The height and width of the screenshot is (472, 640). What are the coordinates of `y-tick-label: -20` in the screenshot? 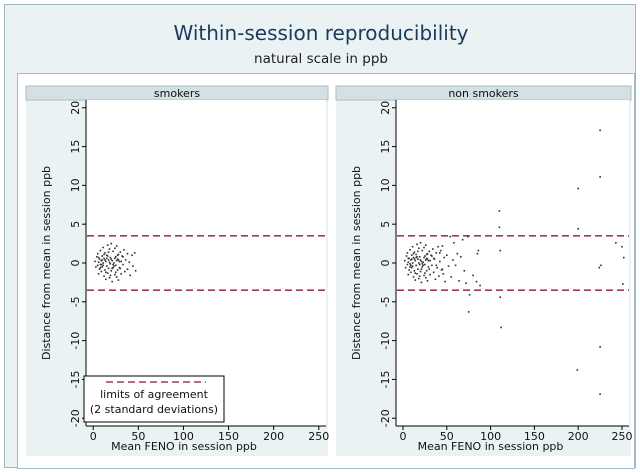 It's located at (75, 418).